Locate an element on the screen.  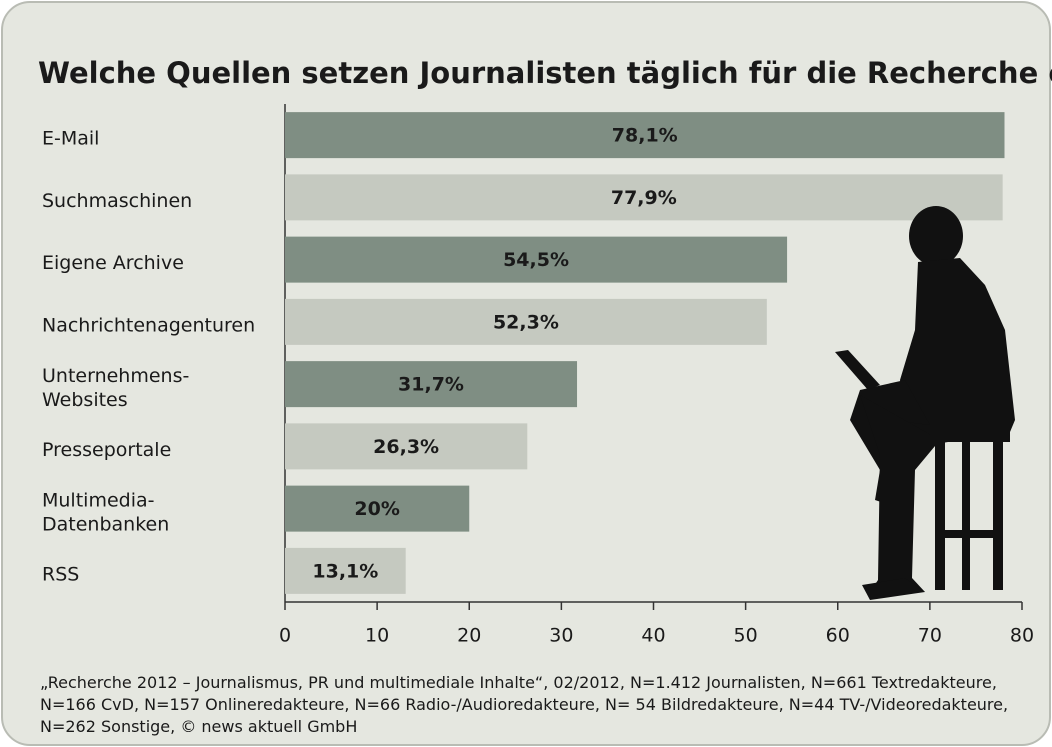
y-tick-label: Eigene Archive is located at coordinates (113, 263).